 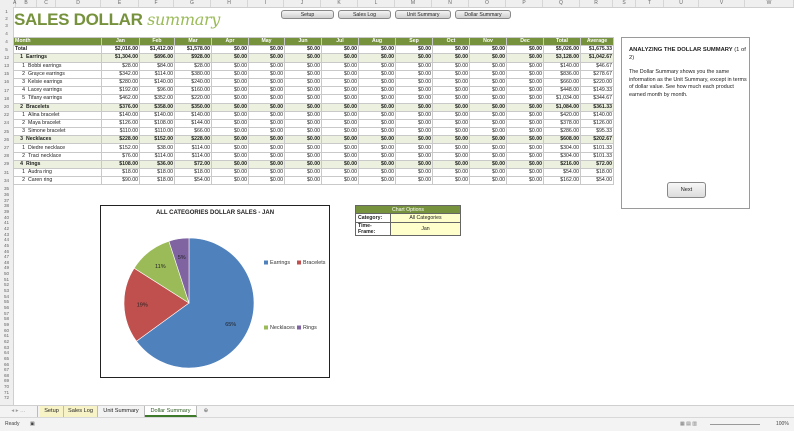 I want to click on value-cell: $108.00, so click(x=157, y=123).